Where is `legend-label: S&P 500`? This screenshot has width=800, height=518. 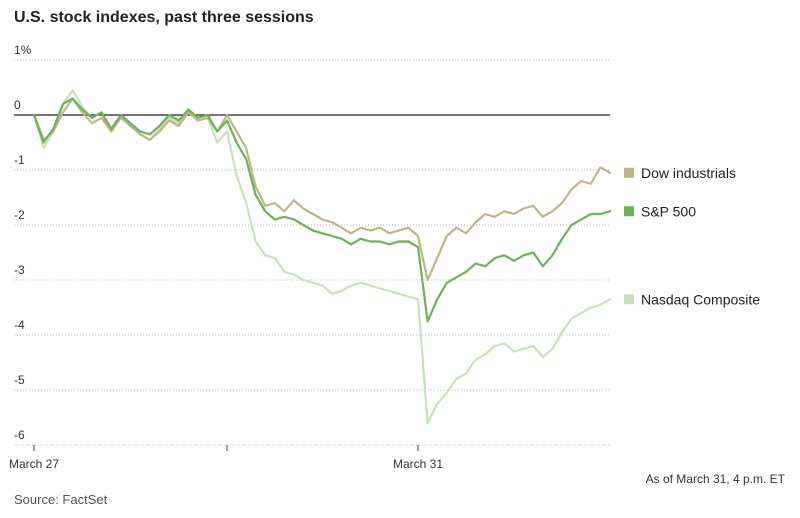 legend-label: S&P 500 is located at coordinates (668, 211).